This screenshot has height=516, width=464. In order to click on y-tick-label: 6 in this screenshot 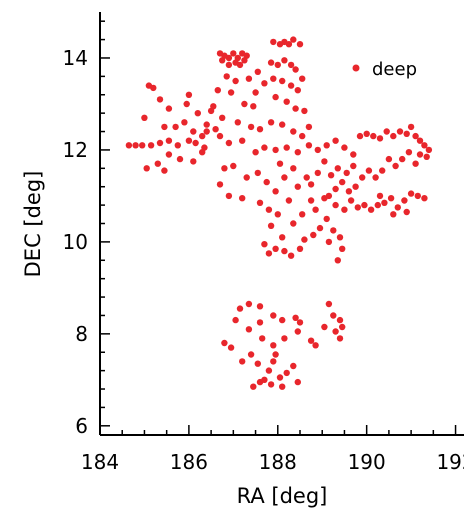, I will do `click(81, 426)`.